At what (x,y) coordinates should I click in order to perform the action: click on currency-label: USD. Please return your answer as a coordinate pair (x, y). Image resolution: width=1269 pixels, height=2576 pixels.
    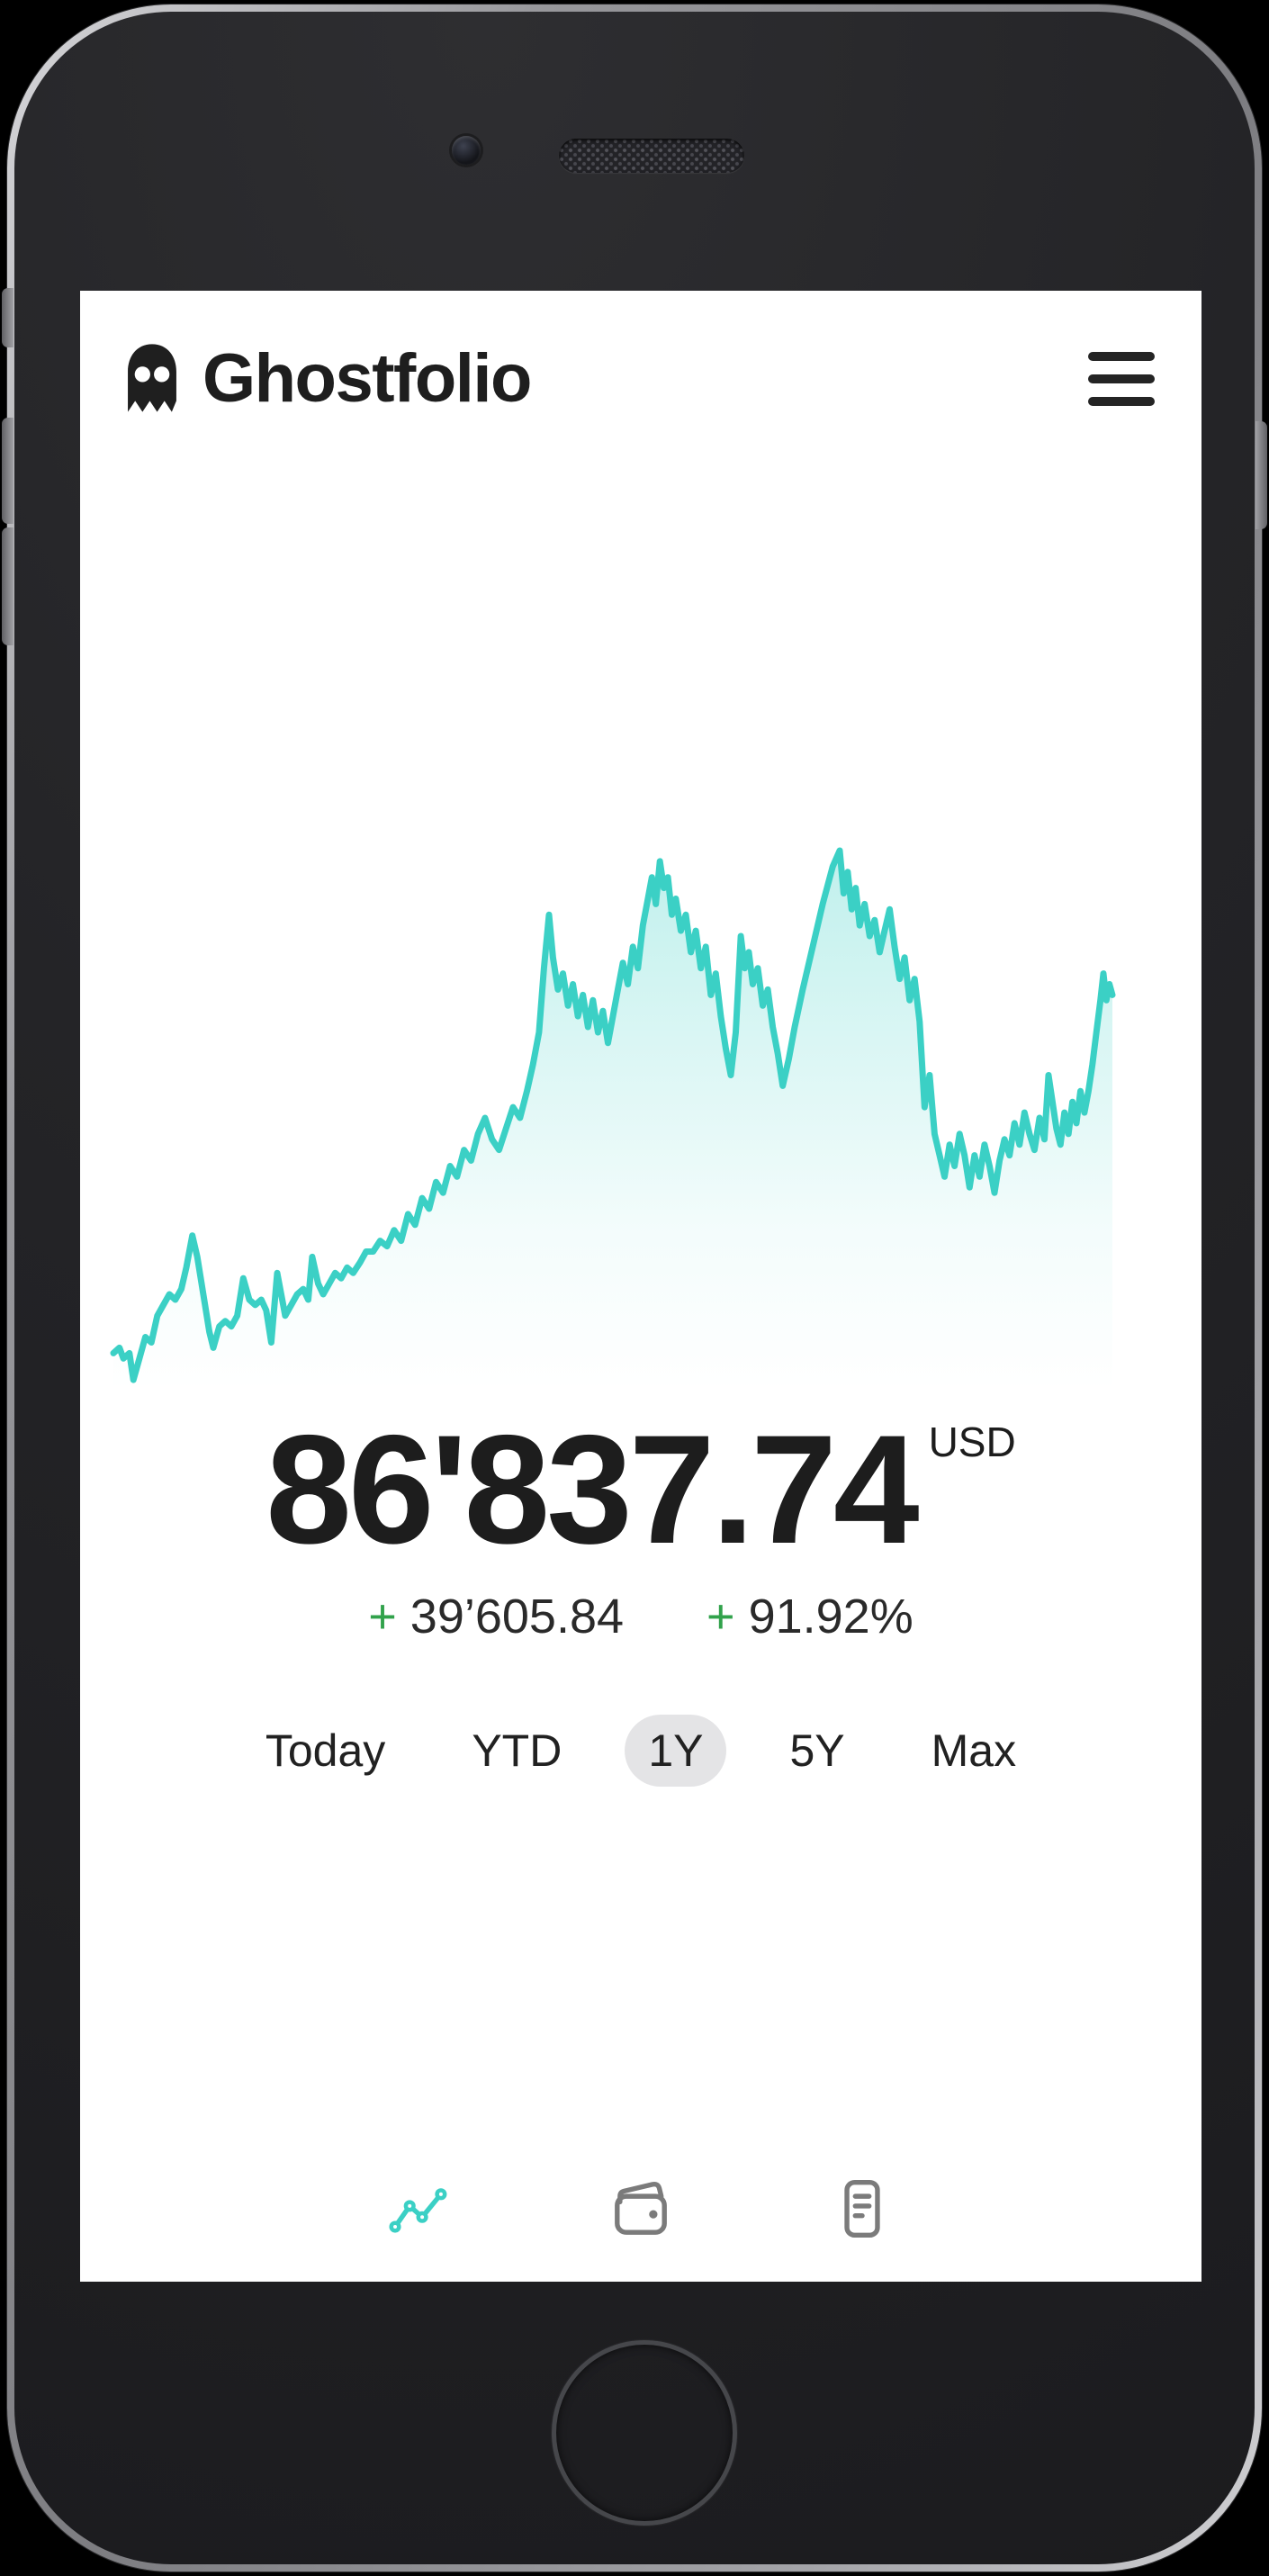
    Looking at the image, I should click on (972, 1442).